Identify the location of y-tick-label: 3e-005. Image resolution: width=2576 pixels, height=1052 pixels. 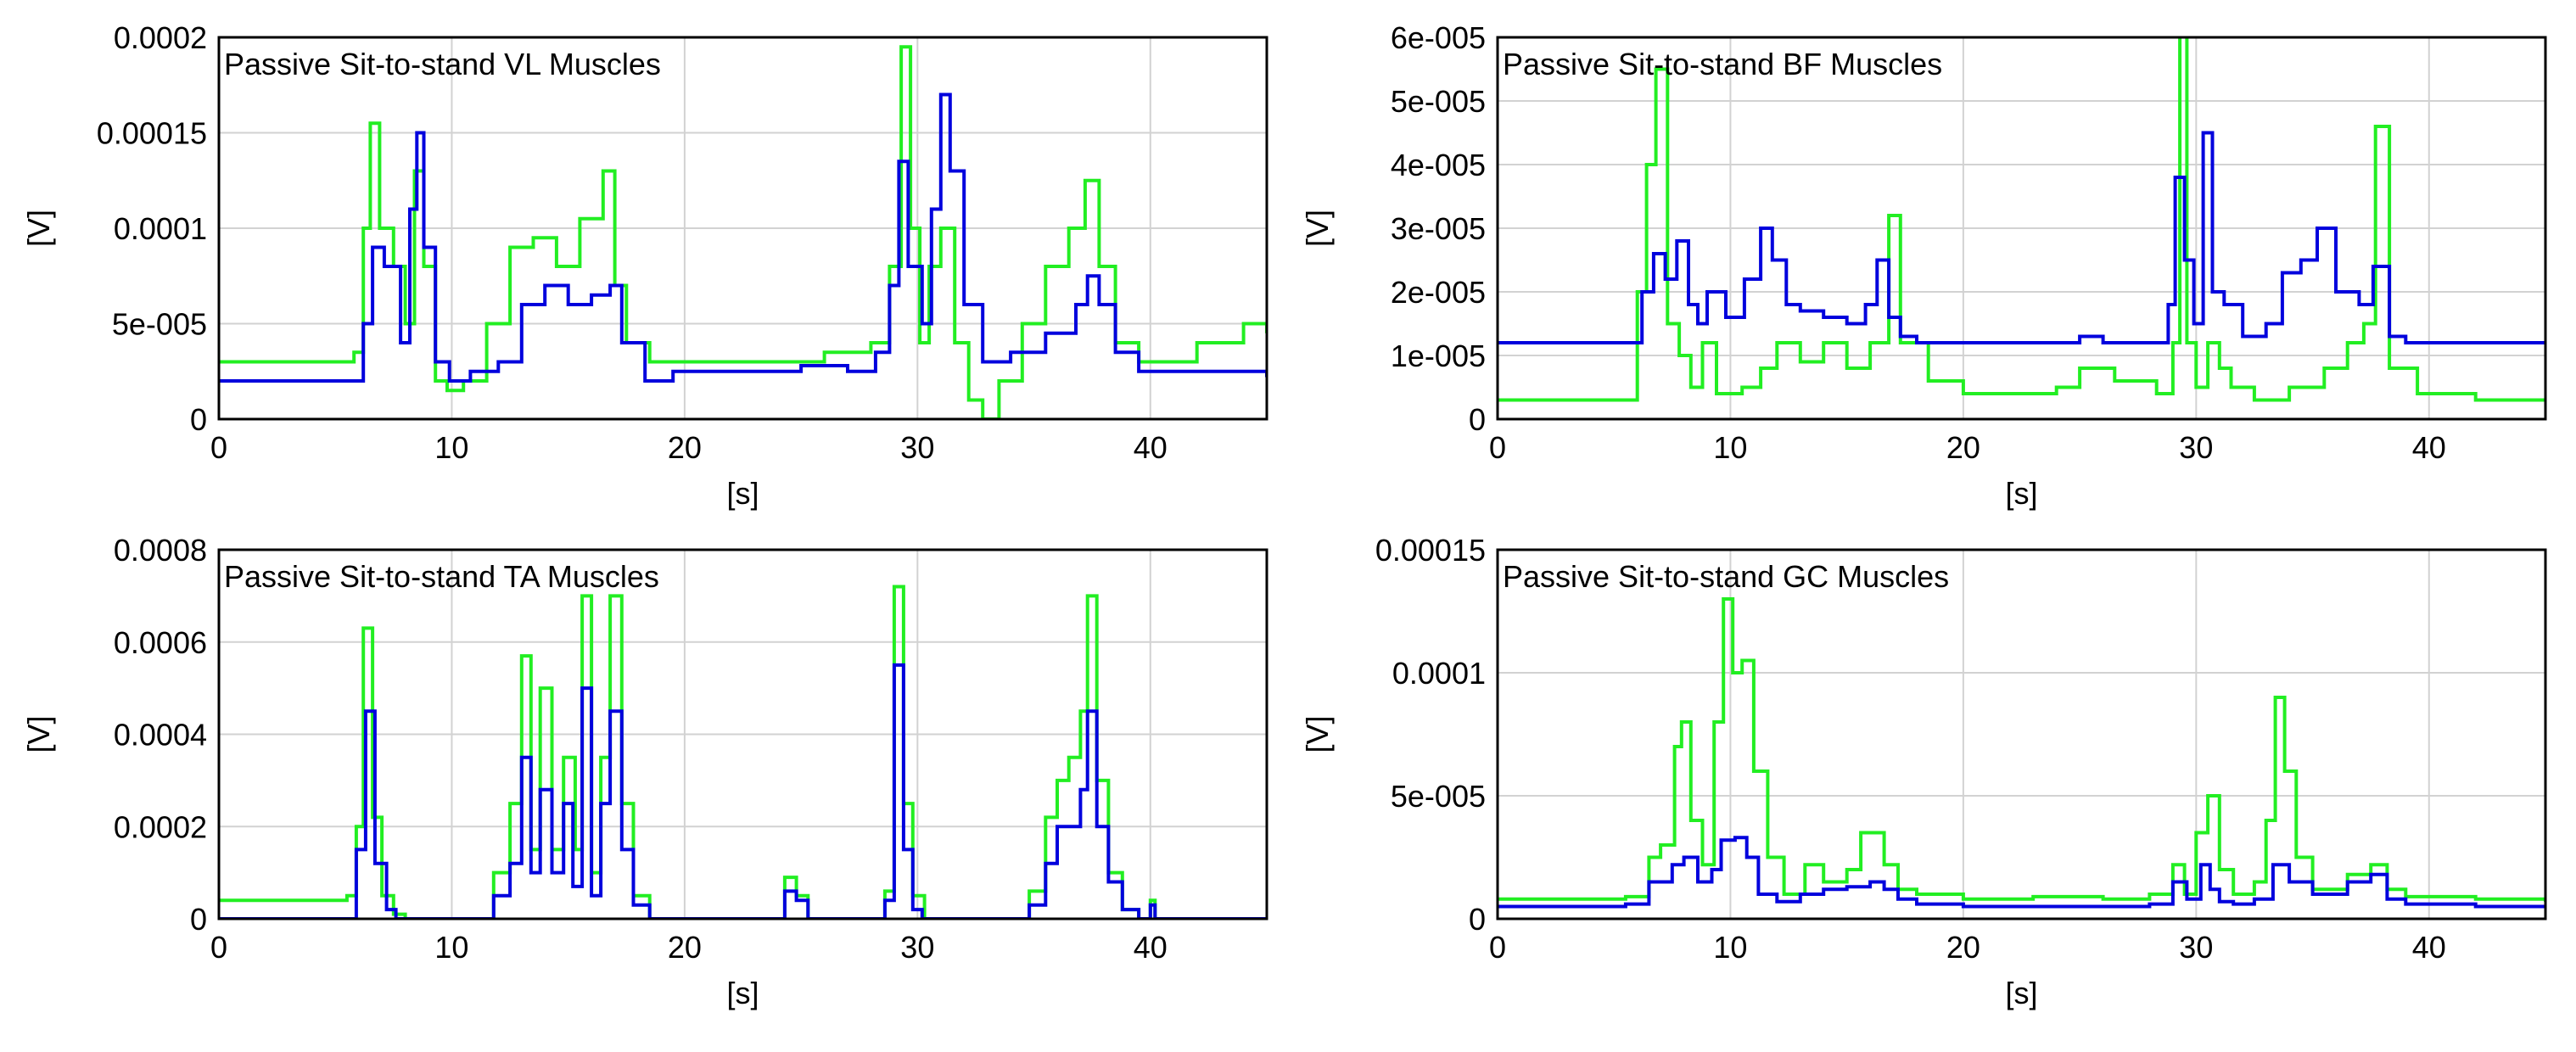
(1438, 228).